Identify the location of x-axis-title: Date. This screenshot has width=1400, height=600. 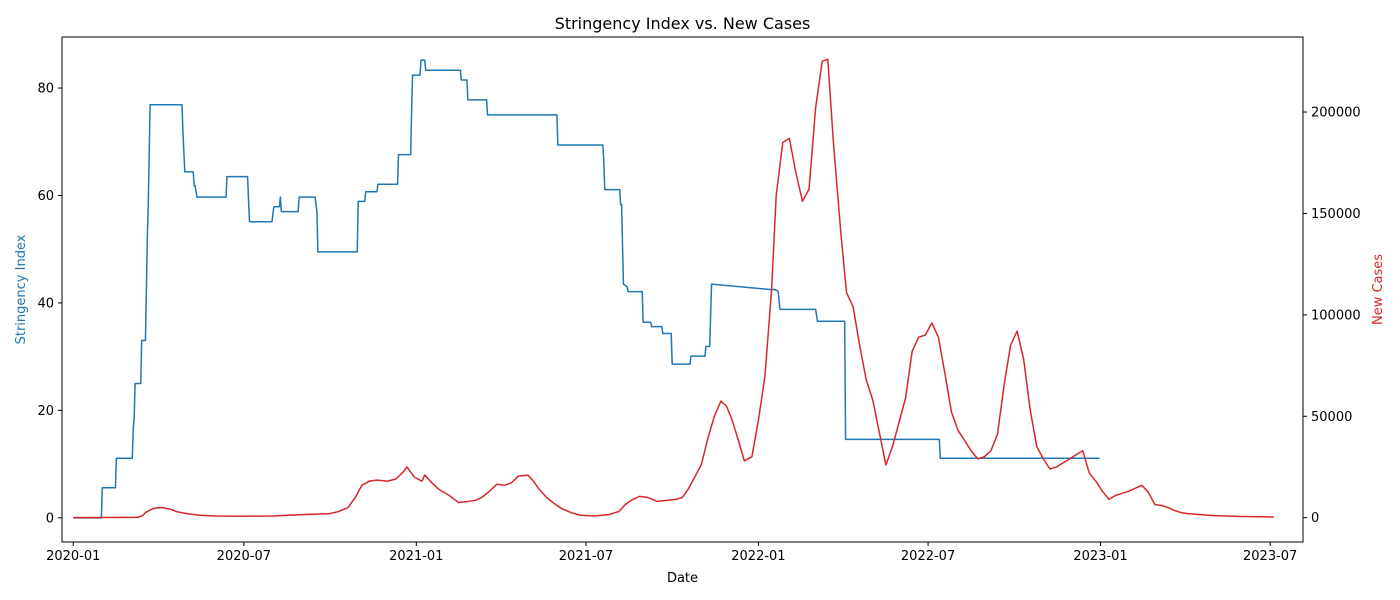
(682, 578).